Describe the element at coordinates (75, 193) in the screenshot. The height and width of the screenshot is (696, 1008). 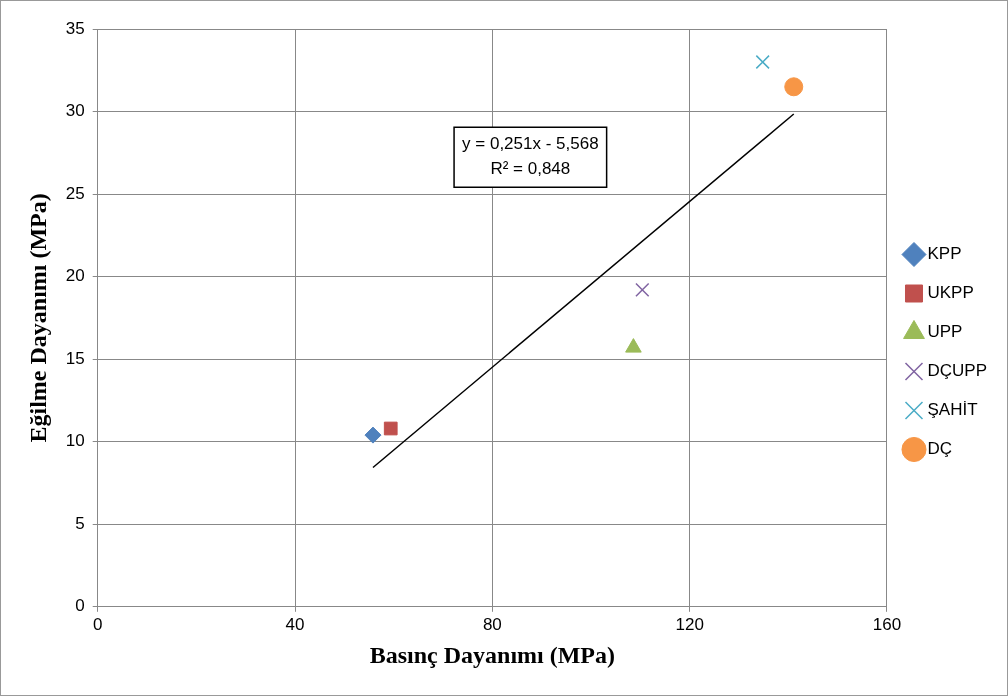
I see `y-tick-label: 25` at that location.